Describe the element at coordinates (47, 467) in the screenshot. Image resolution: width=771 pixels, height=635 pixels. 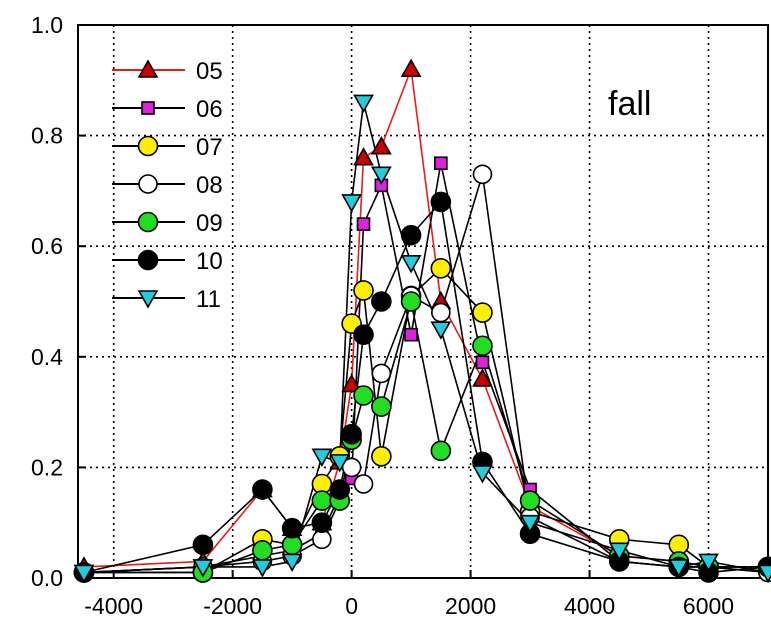
I see `y-tick-label: 0.2` at that location.